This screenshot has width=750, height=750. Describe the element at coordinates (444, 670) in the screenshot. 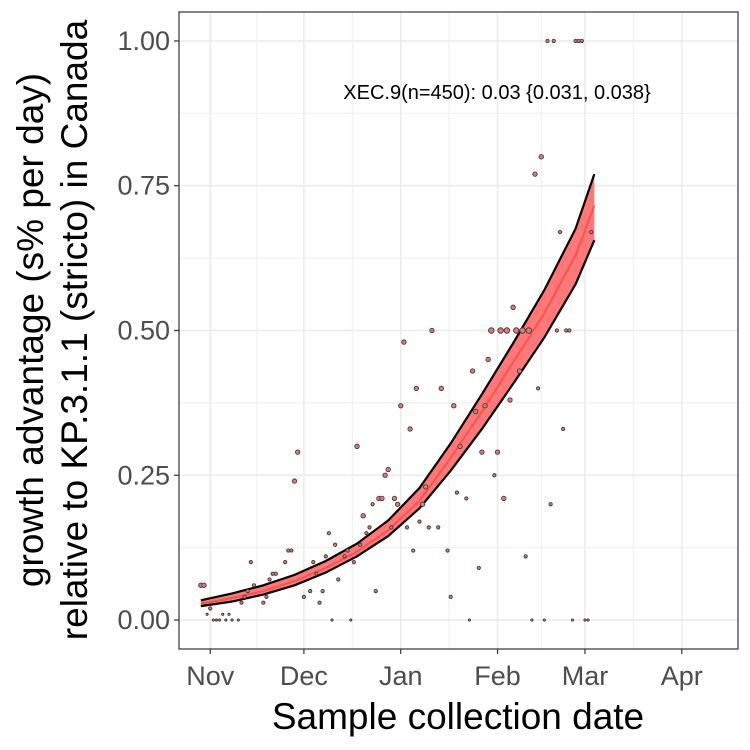

I see `x-axis: Nov Dec Jan Feb Mar Apr` at that location.